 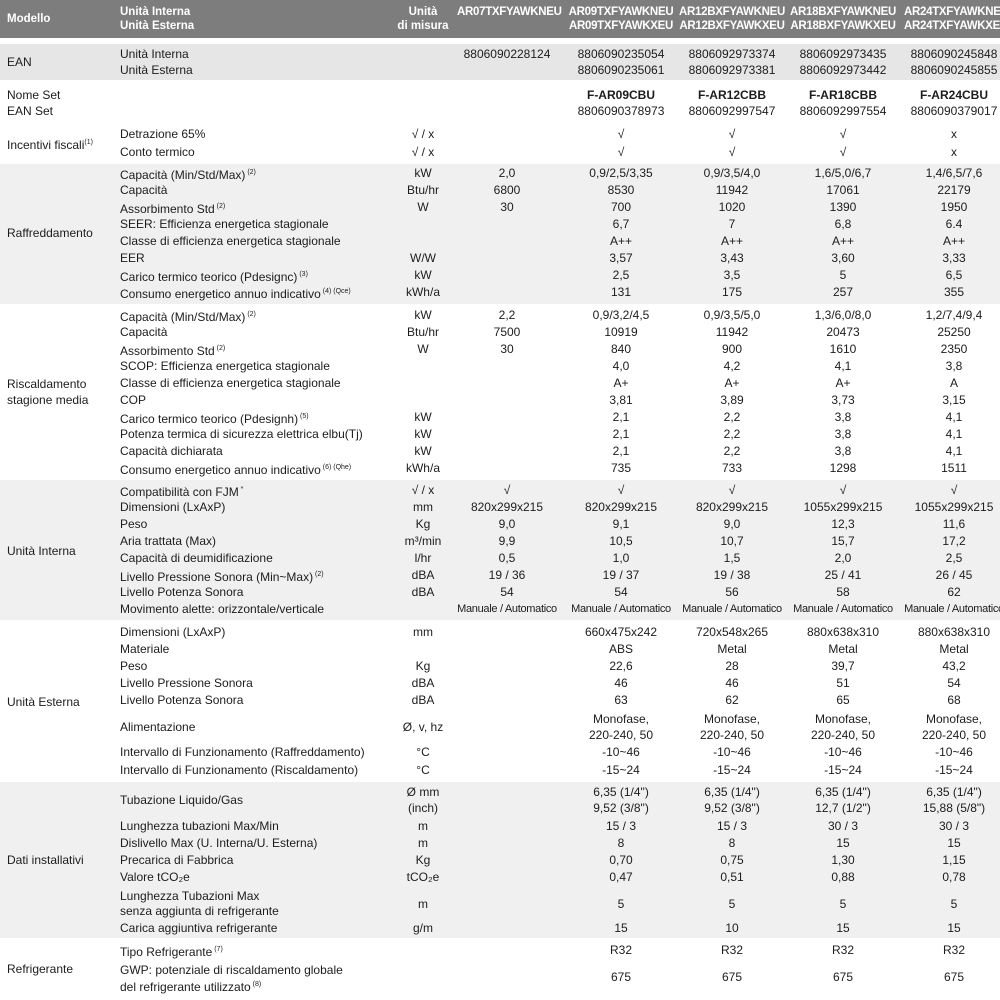 What do you see at coordinates (423, 575) in the screenshot?
I see `unita-interna-row-5-unit: dBA` at bounding box center [423, 575].